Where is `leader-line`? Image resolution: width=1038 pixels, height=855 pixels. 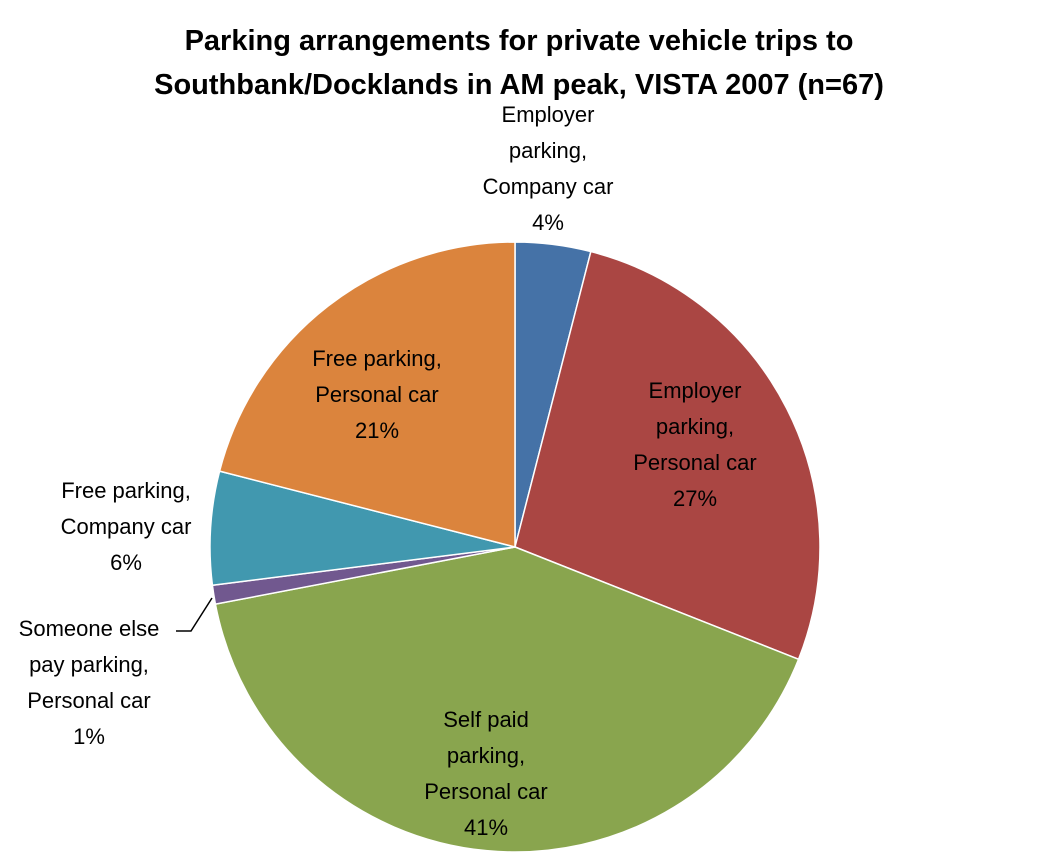 leader-line is located at coordinates (194, 614).